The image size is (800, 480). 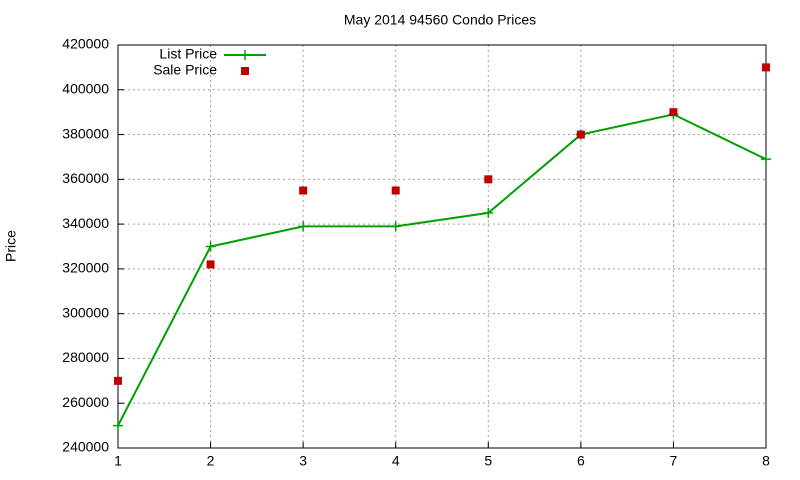 What do you see at coordinates (85, 447) in the screenshot?
I see `y-tick-label: 240000` at bounding box center [85, 447].